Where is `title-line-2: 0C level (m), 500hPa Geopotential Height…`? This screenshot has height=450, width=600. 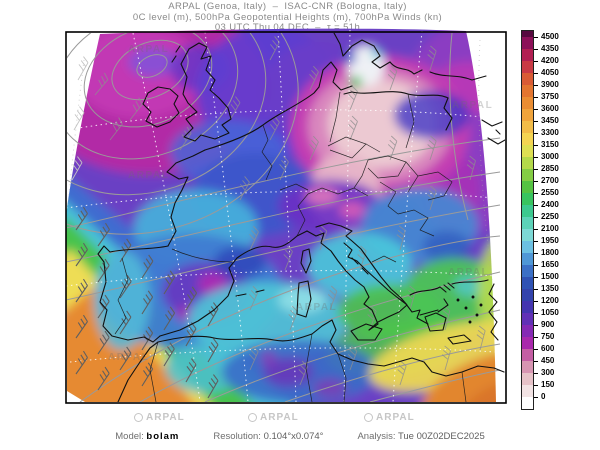
title-line-2: 0C level (m), 500hPa Geopotential Height… is located at coordinates (287, 17).